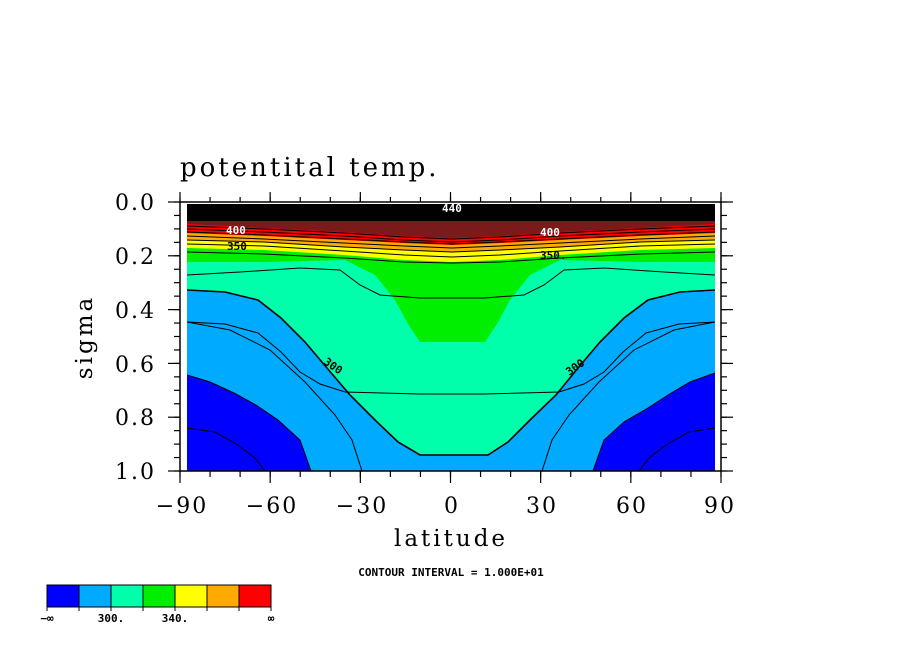 Image resolution: width=904 pixels, height=654 pixels. I want to click on x-tick-label: −30, so click(362, 506).